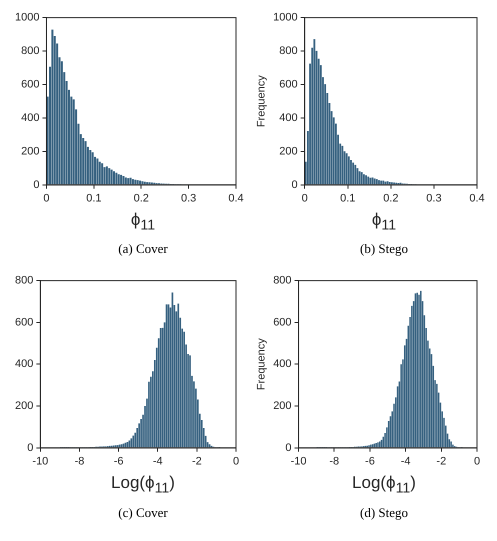 This screenshot has height=541, width=497. What do you see at coordinates (383, 249) in the screenshot?
I see `text: (b) Stego` at bounding box center [383, 249].